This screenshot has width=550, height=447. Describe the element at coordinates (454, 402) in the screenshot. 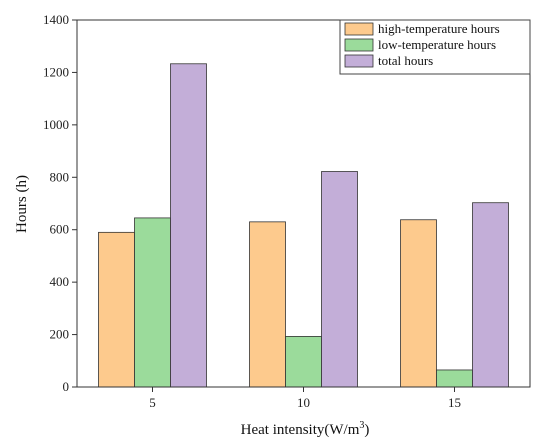

I see `x-tick-label: 15` at that location.